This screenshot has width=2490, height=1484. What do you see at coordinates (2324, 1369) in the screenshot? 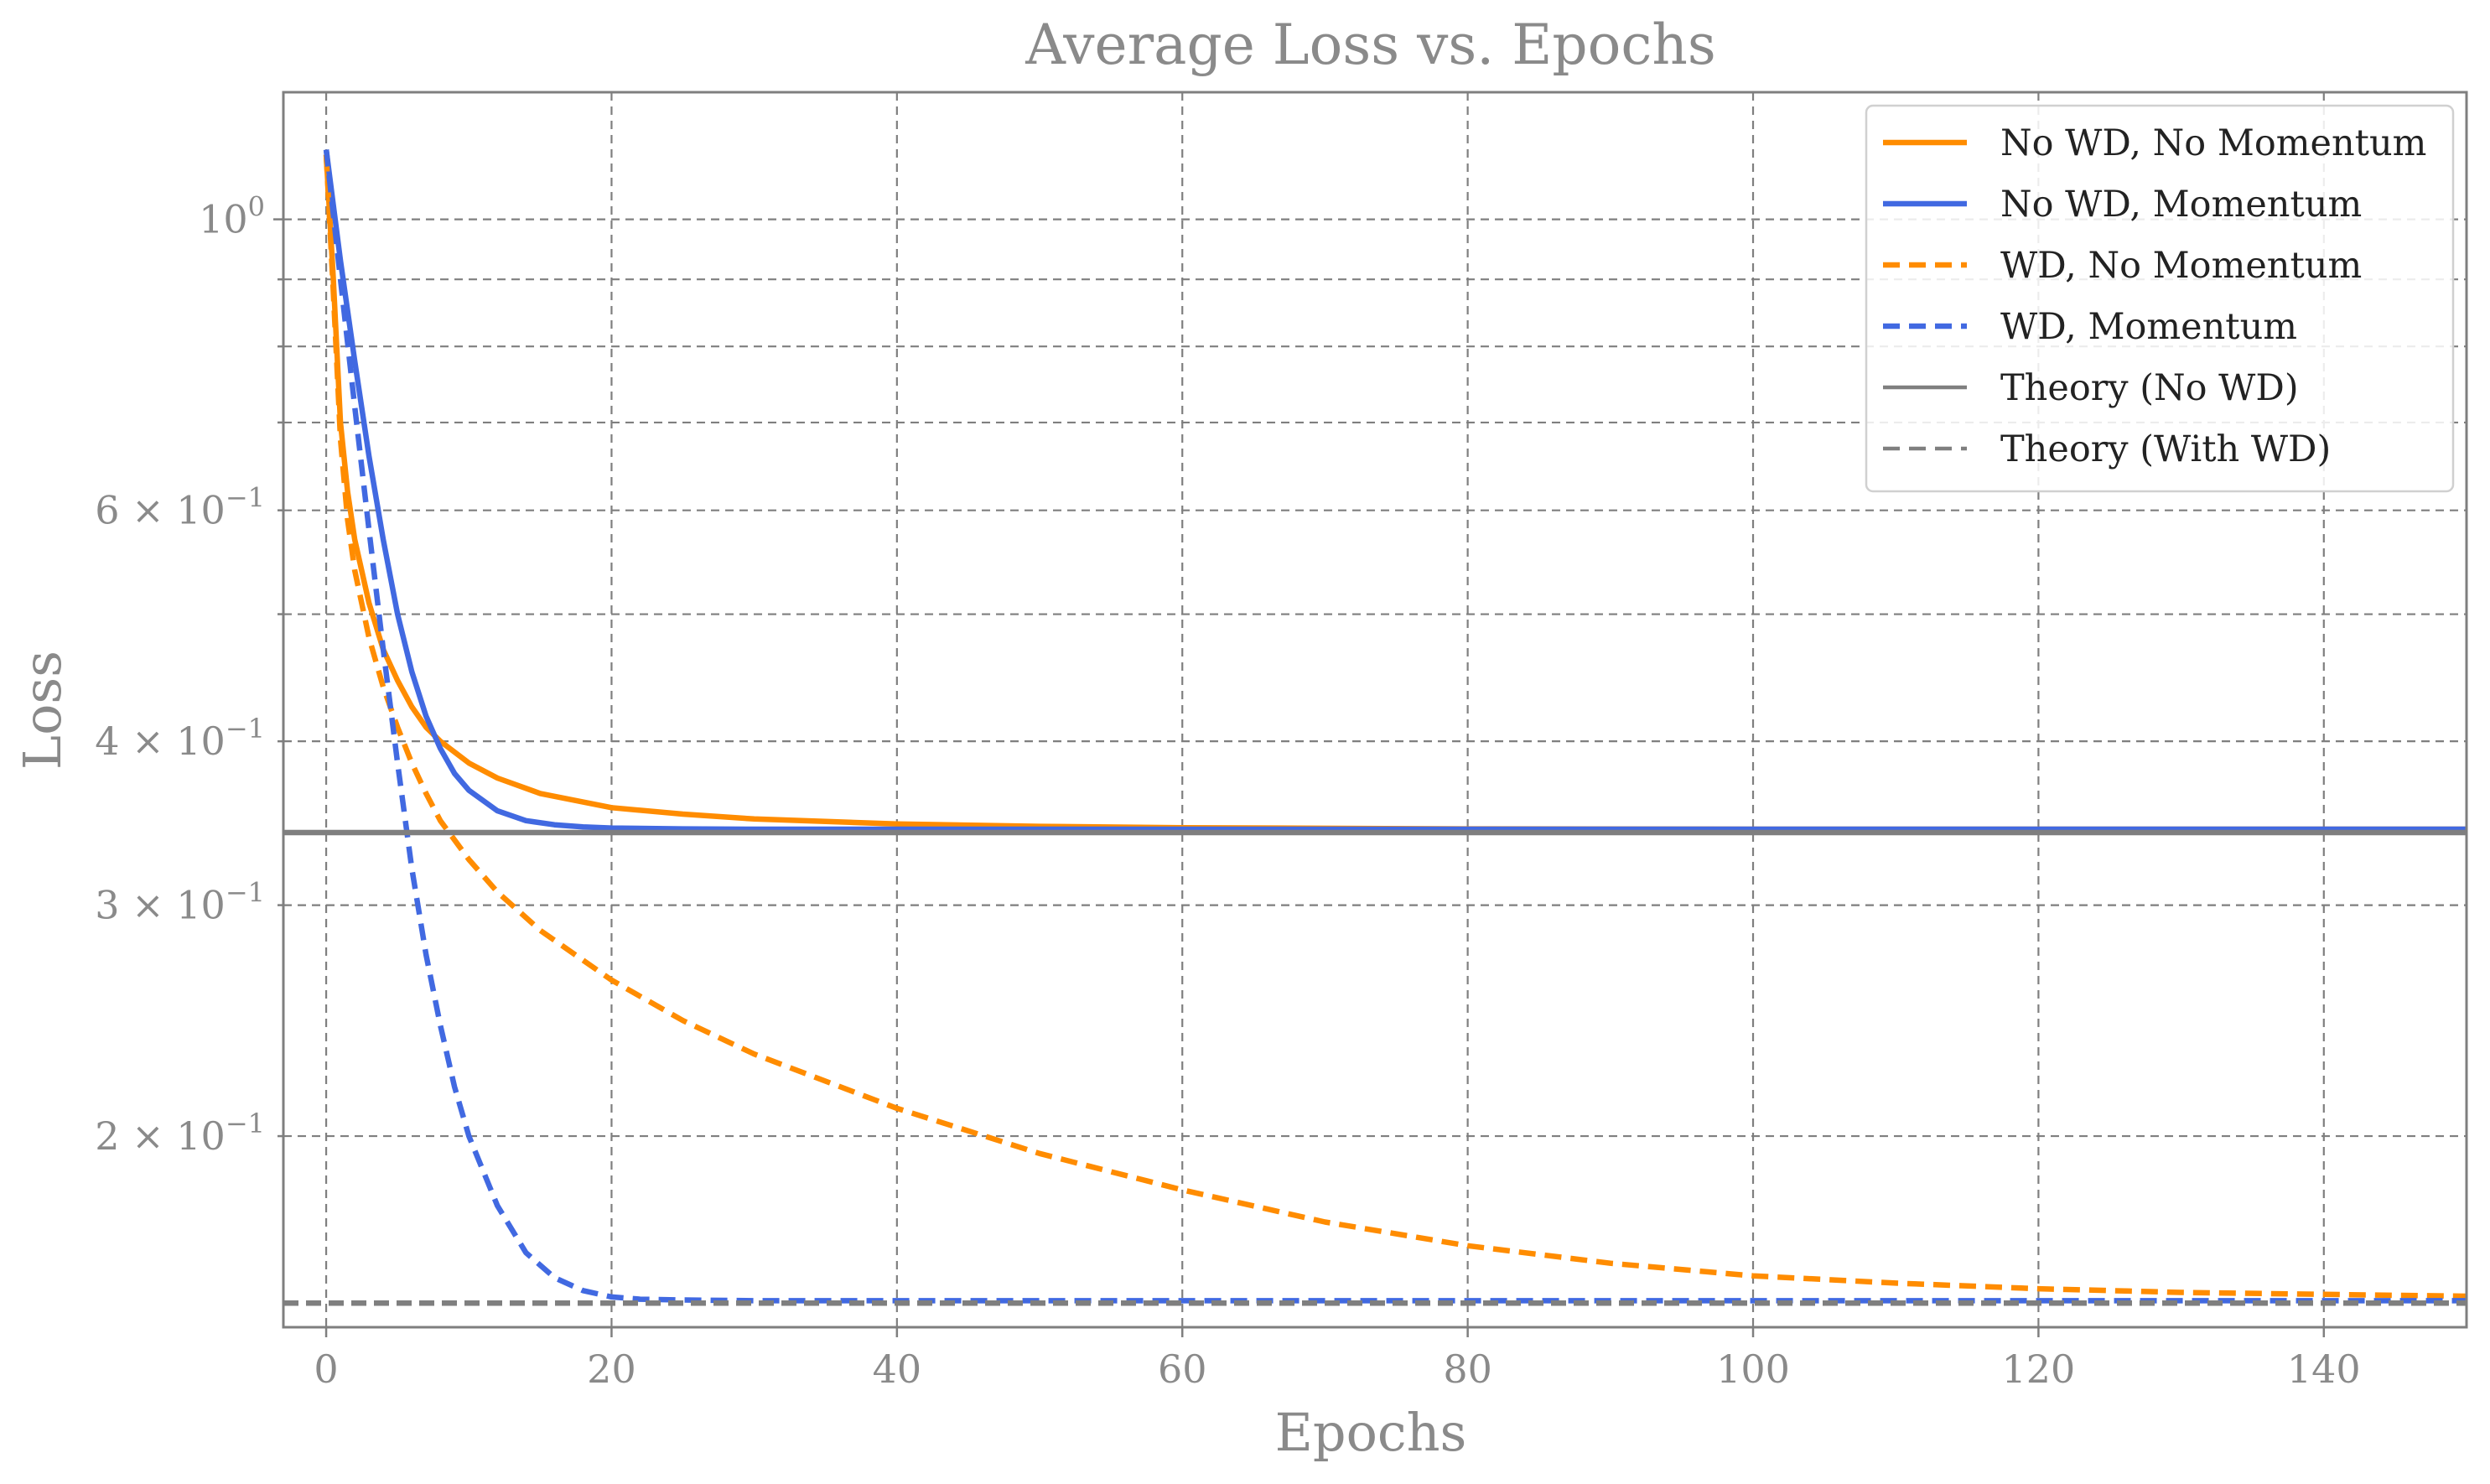
I see `x-tick-label: 140` at bounding box center [2324, 1369].